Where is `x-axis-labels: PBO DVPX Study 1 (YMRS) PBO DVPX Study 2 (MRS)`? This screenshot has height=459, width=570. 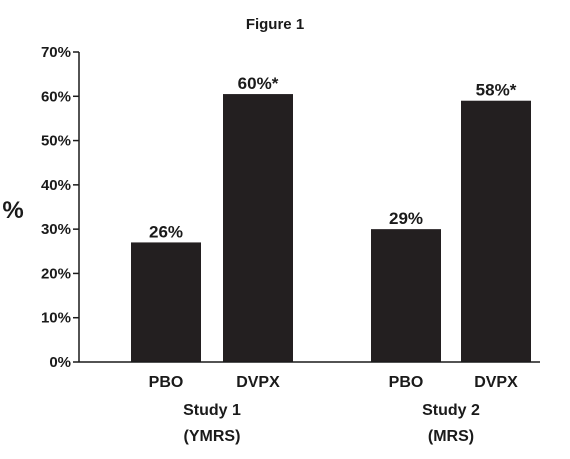
x-axis-labels: PBO DVPX Study 1 (YMRS) PBO DVPX Study 2 (MRS) is located at coordinates (333, 409).